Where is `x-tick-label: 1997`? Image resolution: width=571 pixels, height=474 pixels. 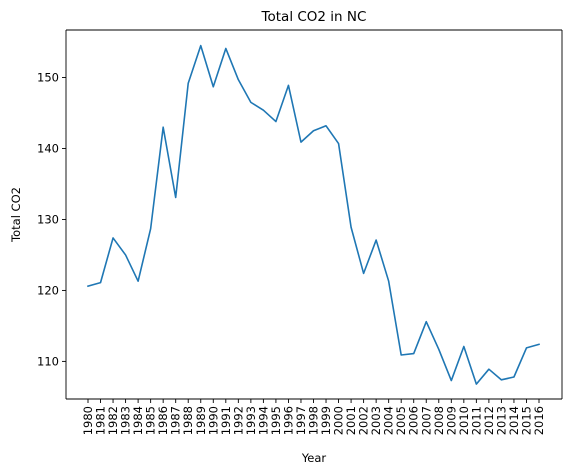 x-tick-label: 1997 is located at coordinates (301, 420).